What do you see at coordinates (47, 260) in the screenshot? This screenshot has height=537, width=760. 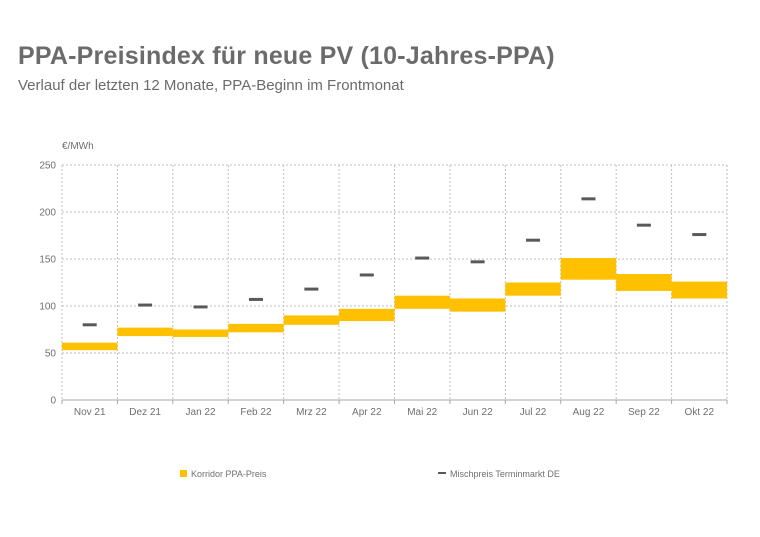 I see `y-tick-label: 150` at bounding box center [47, 260].